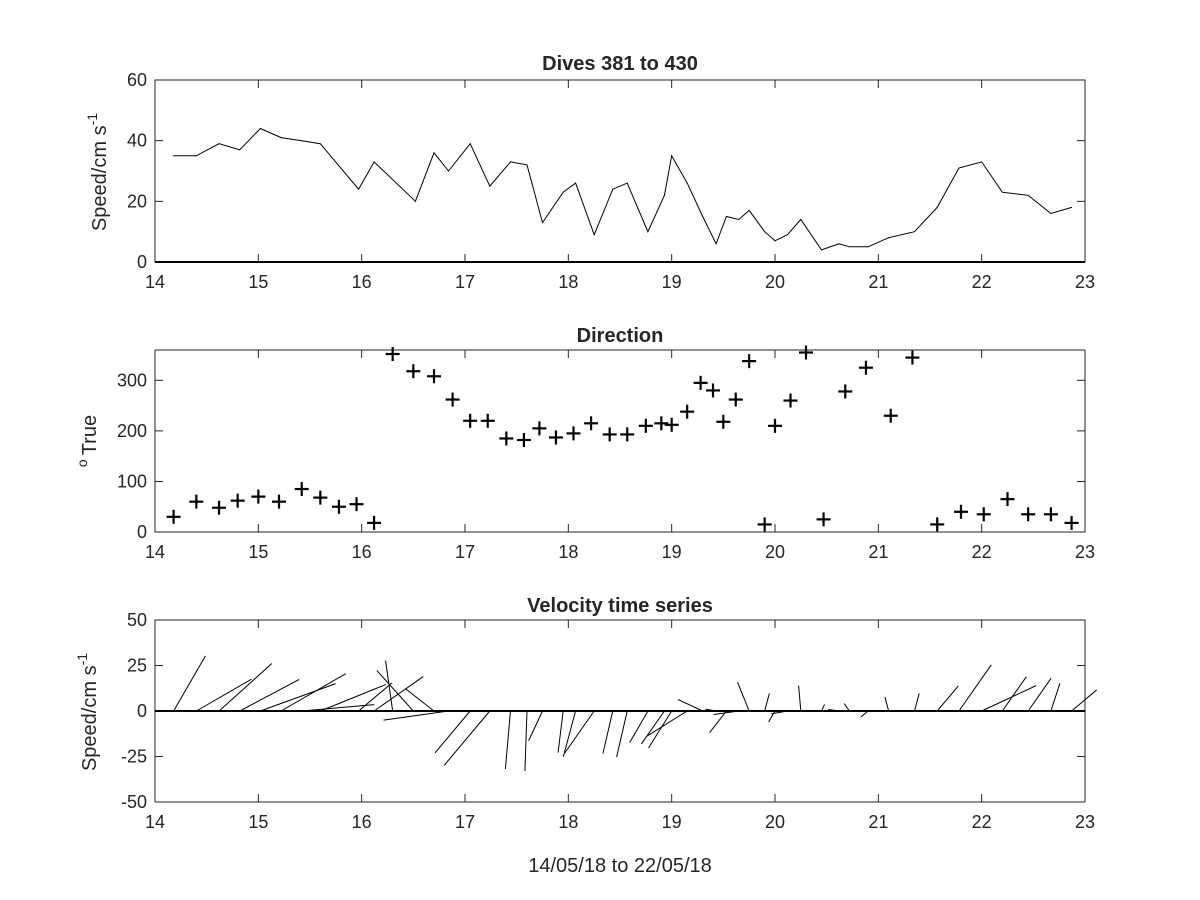 This screenshot has height=900, width=1200. Describe the element at coordinates (622, 189) in the screenshot. I see `speed-line` at that location.